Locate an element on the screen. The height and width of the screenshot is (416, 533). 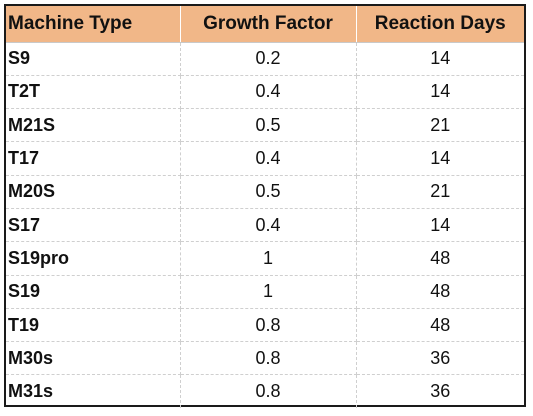
header-machine-type: Machine Type is located at coordinates (93, 24).